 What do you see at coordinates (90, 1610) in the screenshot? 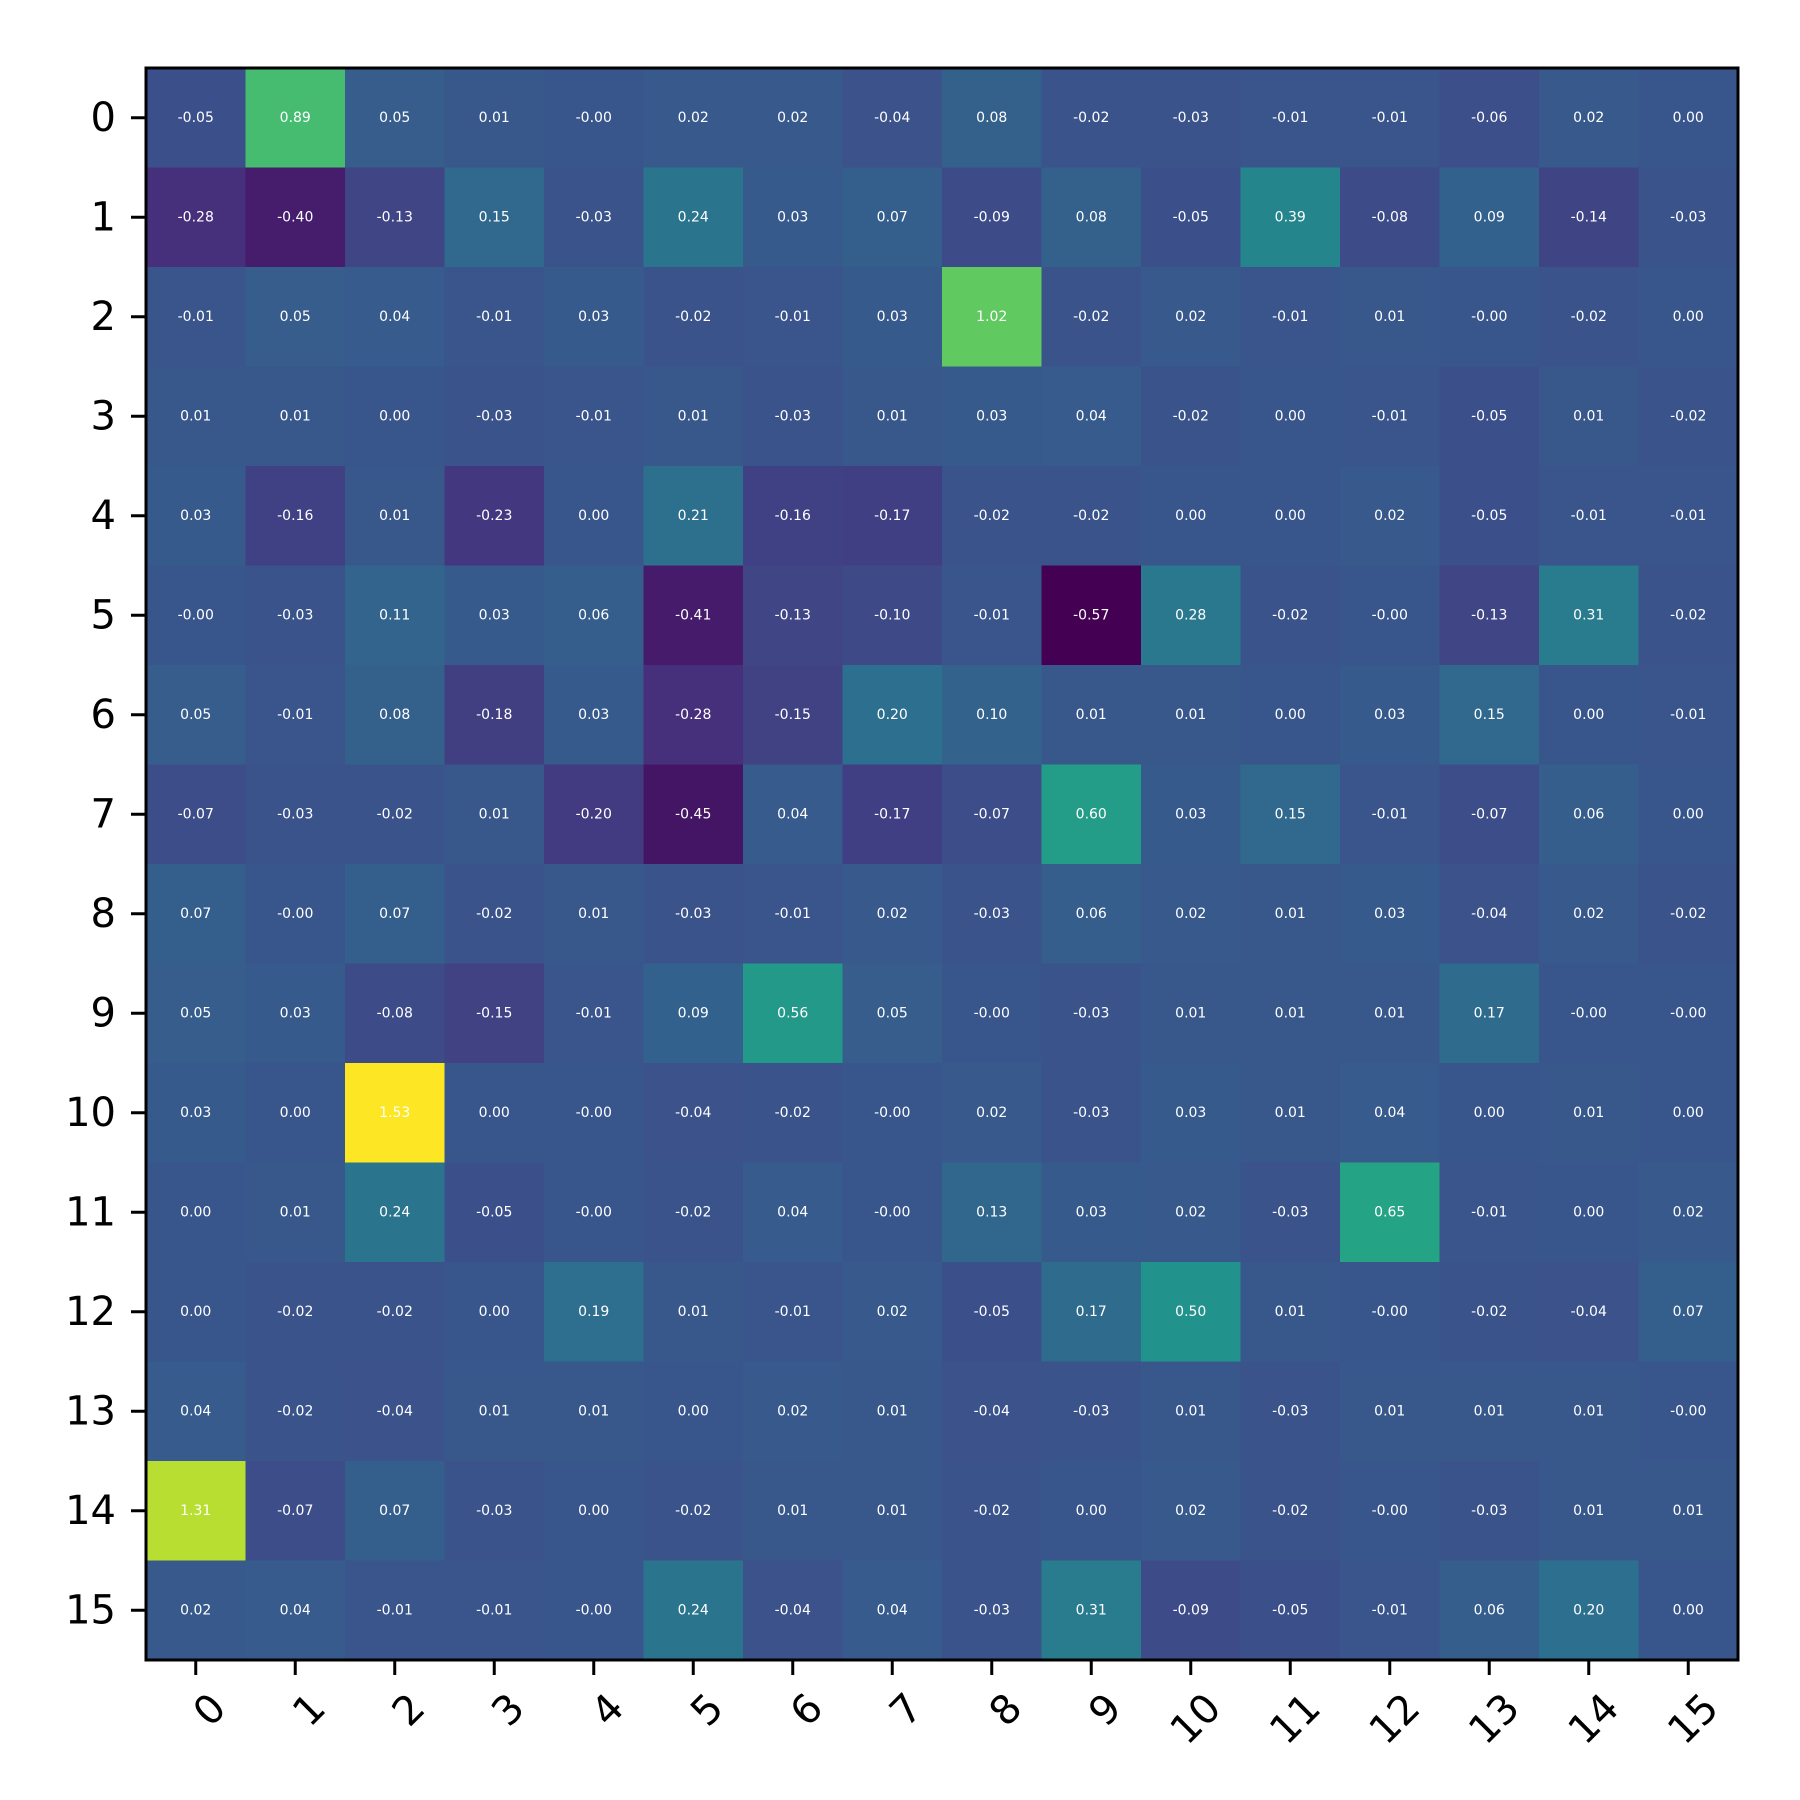
I see `y-tick-label: 15` at bounding box center [90, 1610].